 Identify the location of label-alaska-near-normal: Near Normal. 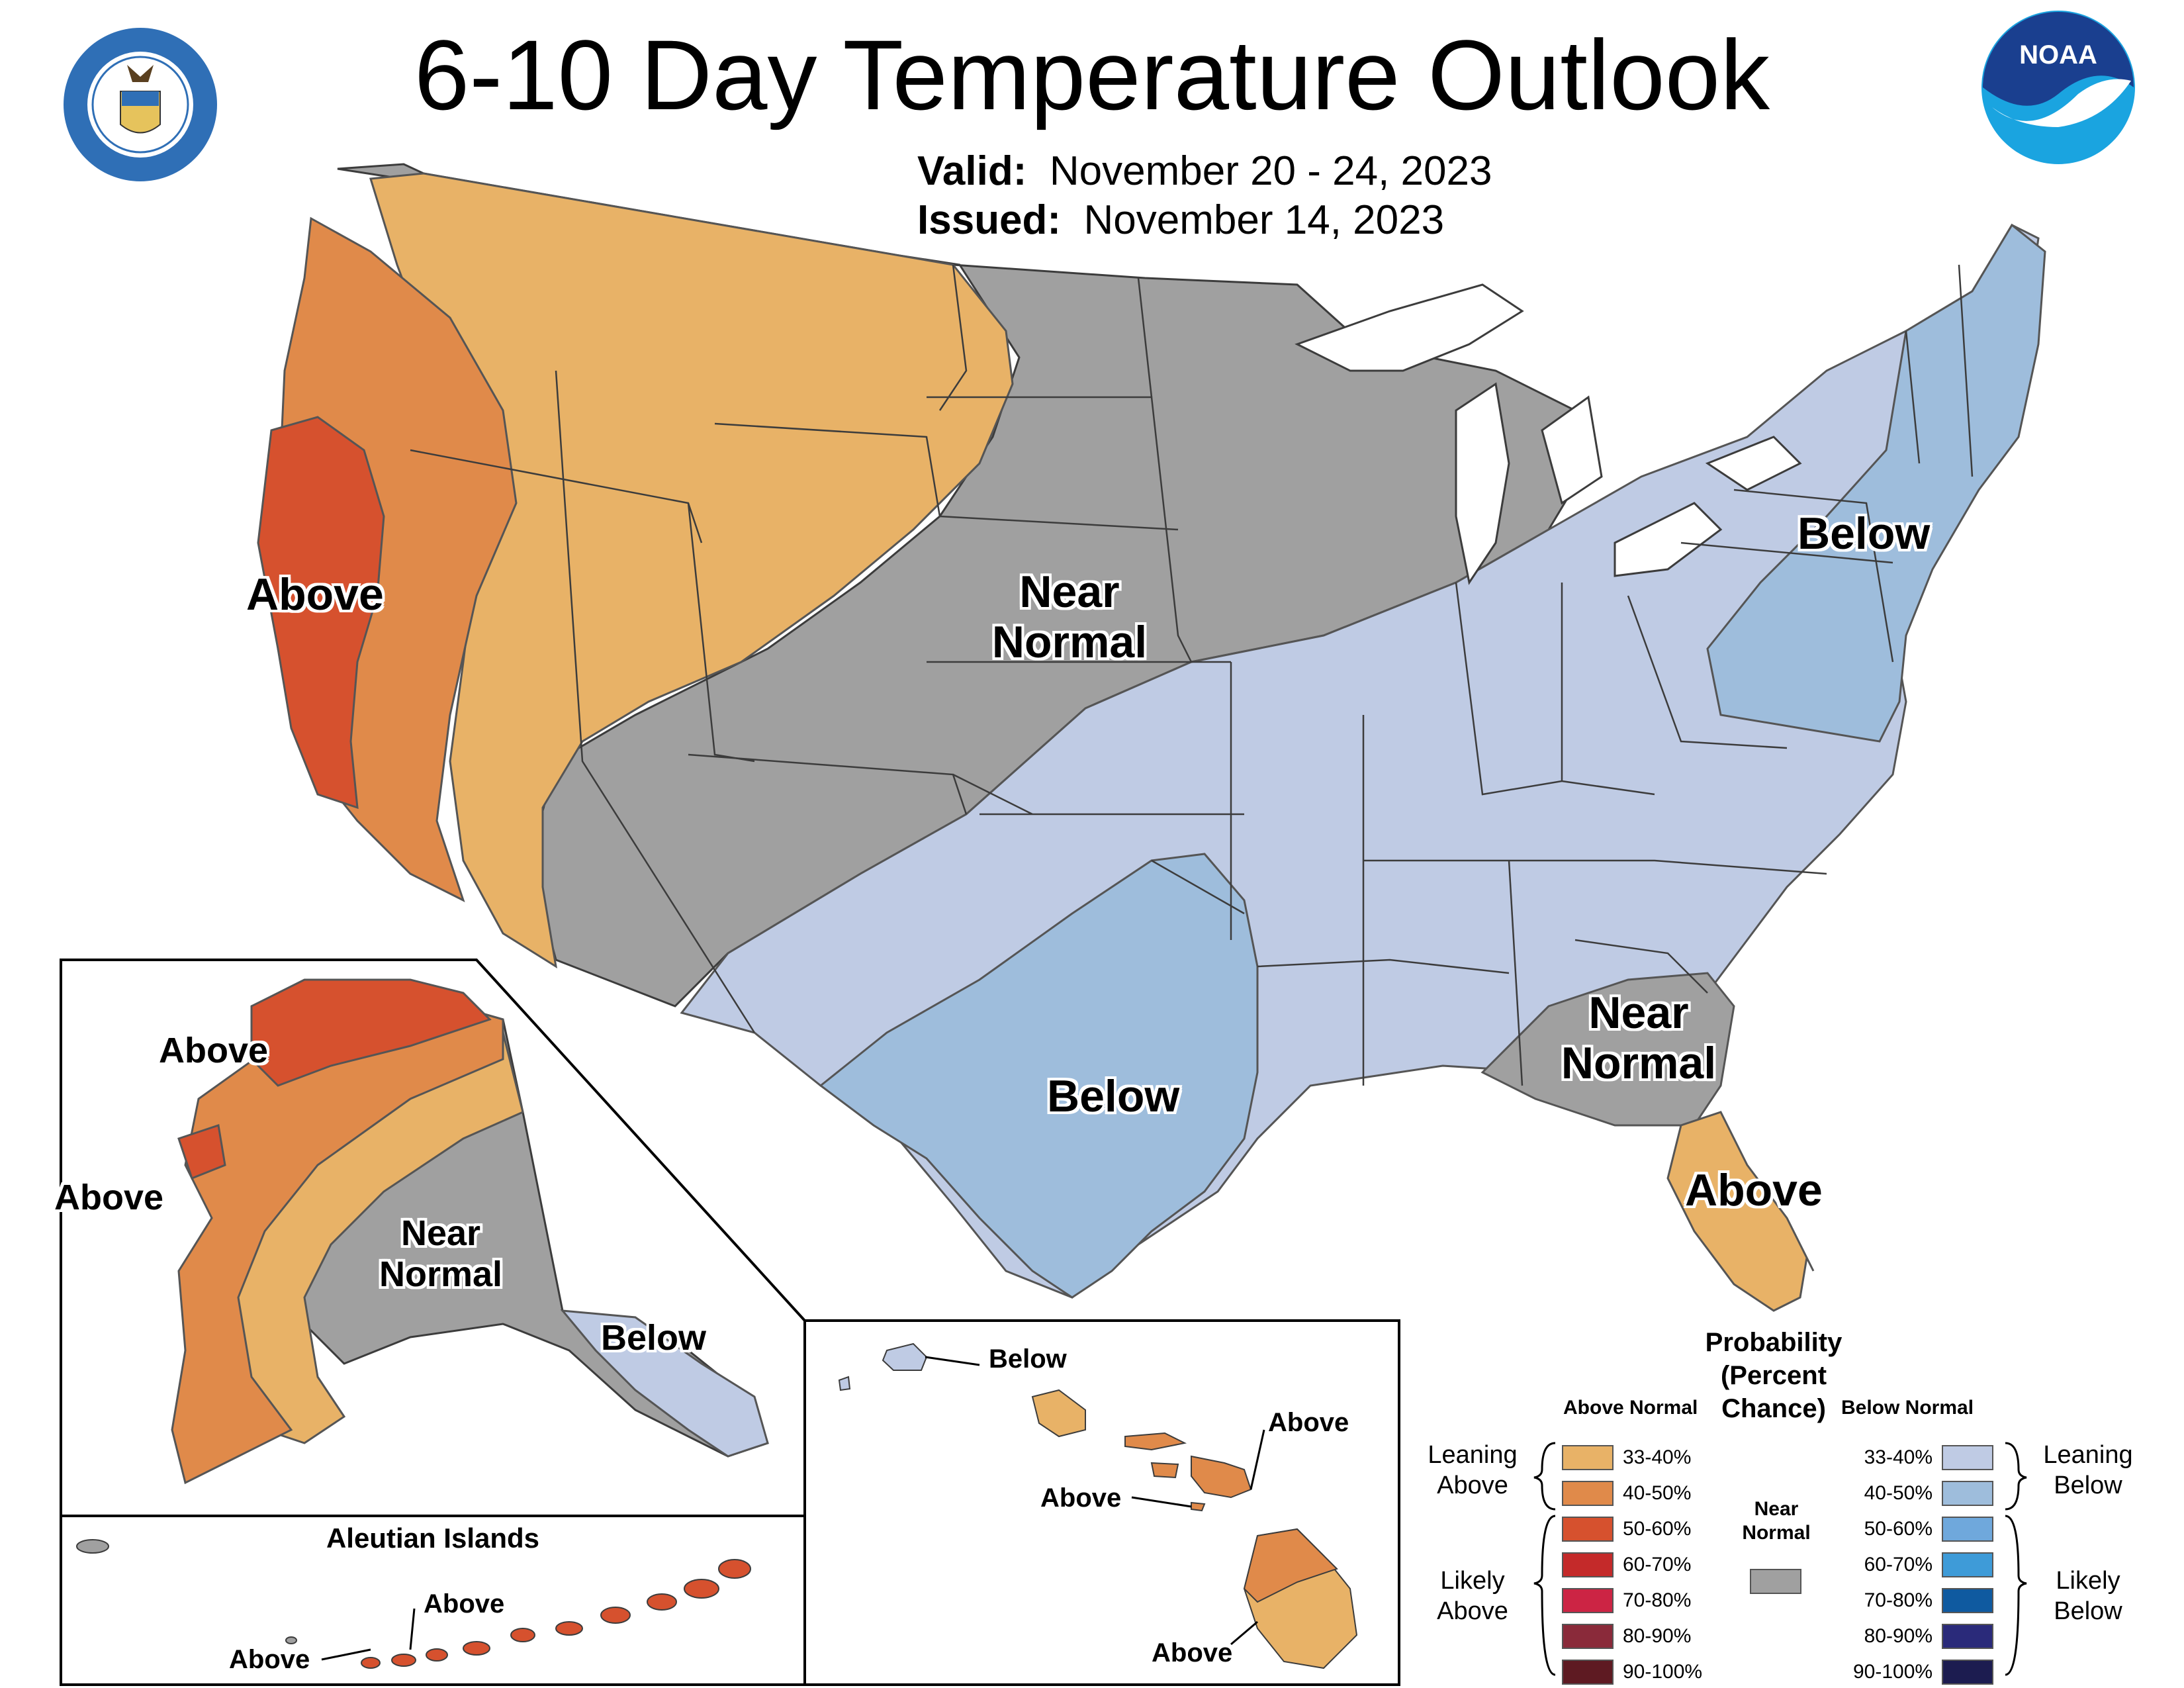
(441, 1254).